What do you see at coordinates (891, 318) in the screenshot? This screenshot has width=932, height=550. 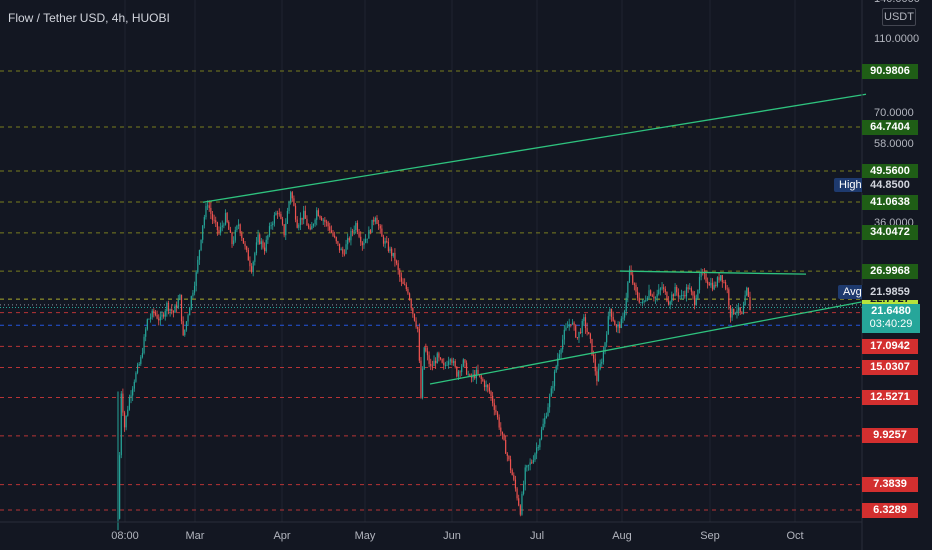 I see `last-price-box: 21.6480 03:40:29` at bounding box center [891, 318].